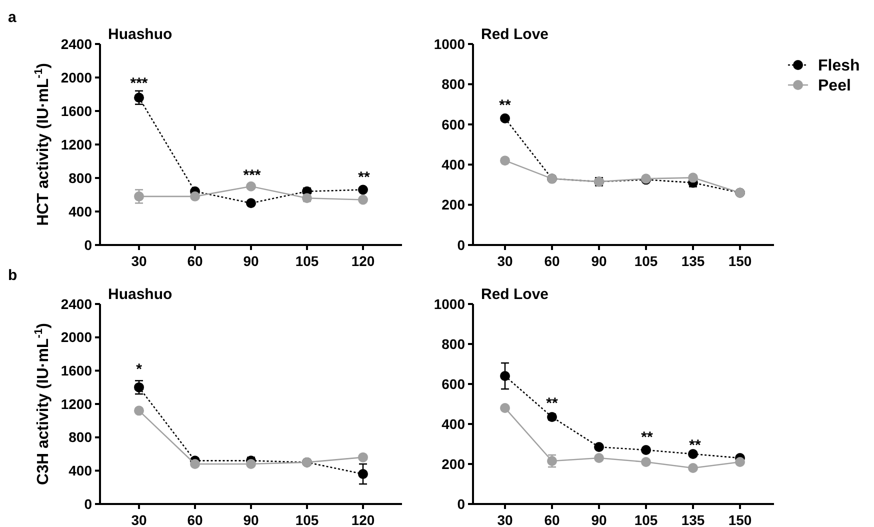  Describe the element at coordinates (139, 369) in the screenshot. I see `annotation: *` at that location.